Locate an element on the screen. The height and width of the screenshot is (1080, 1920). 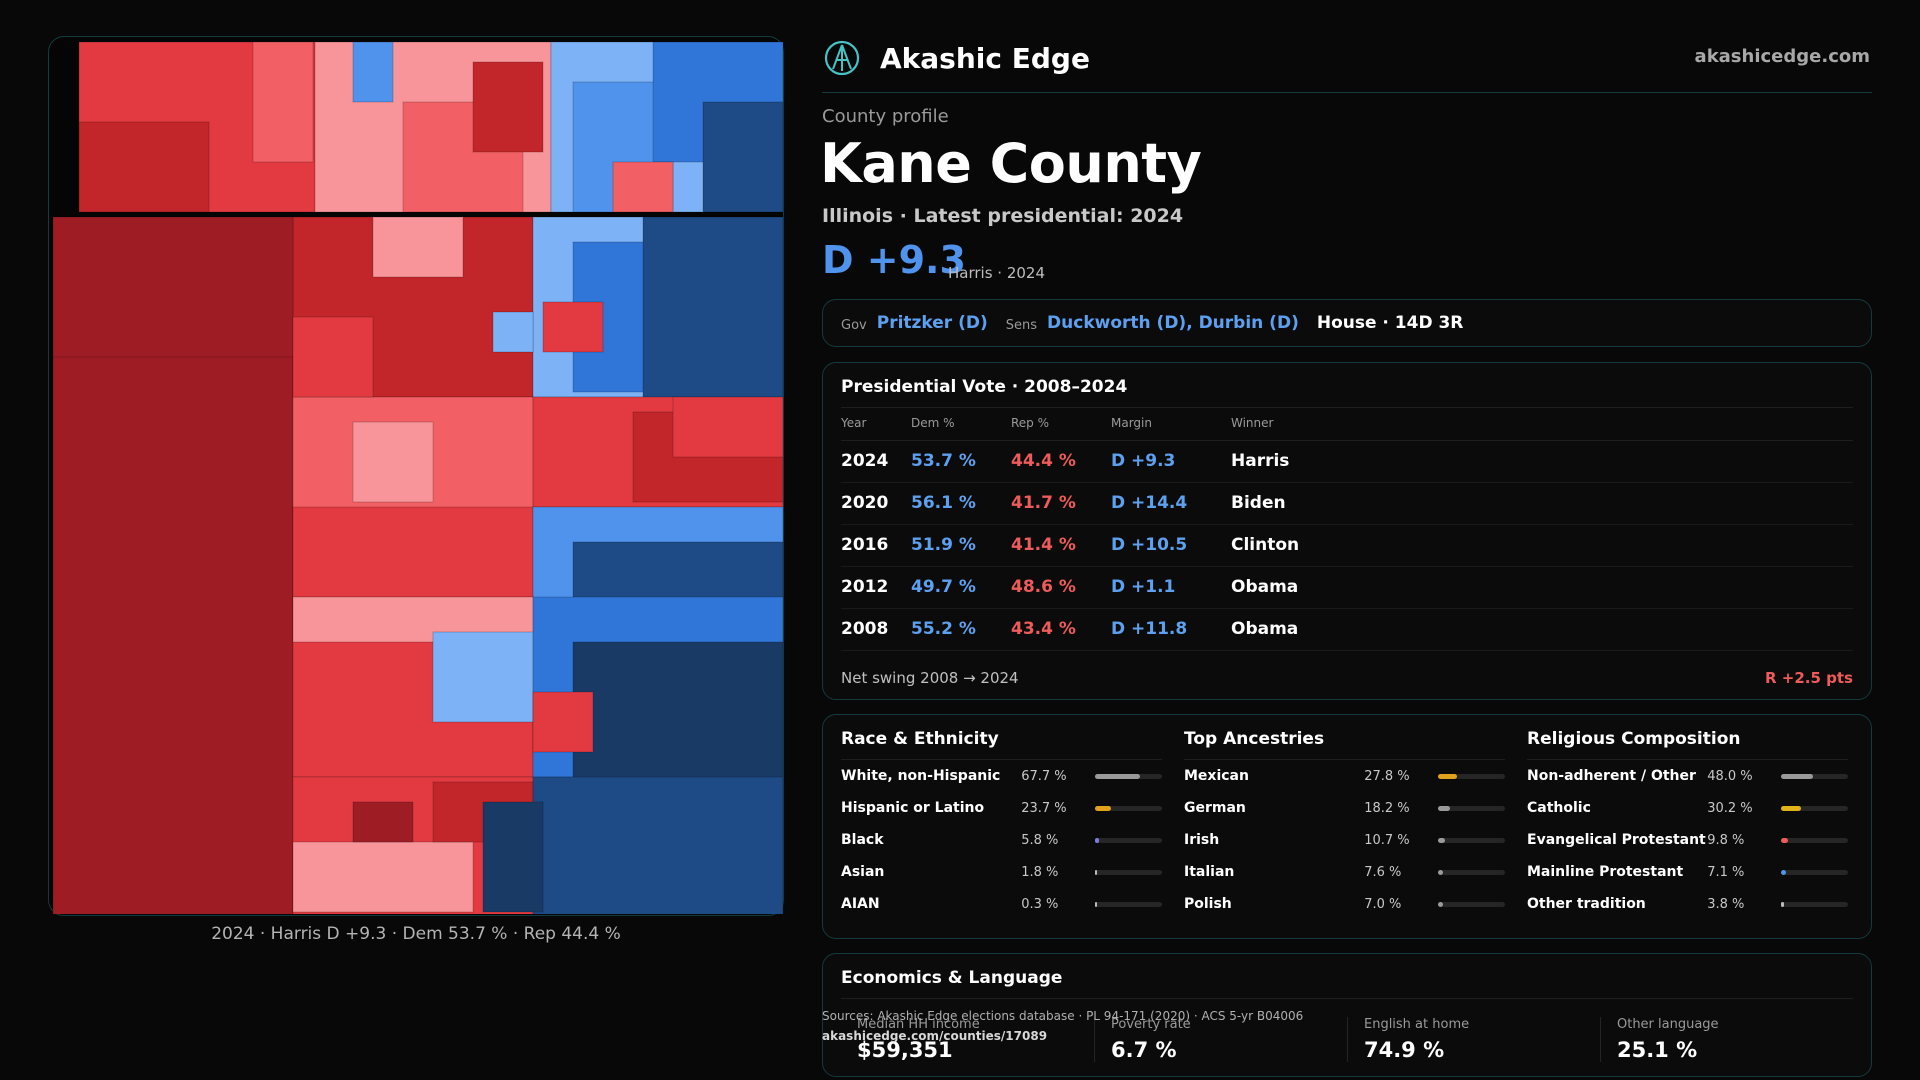
econ-value: 74.9 % is located at coordinates (1404, 1050).